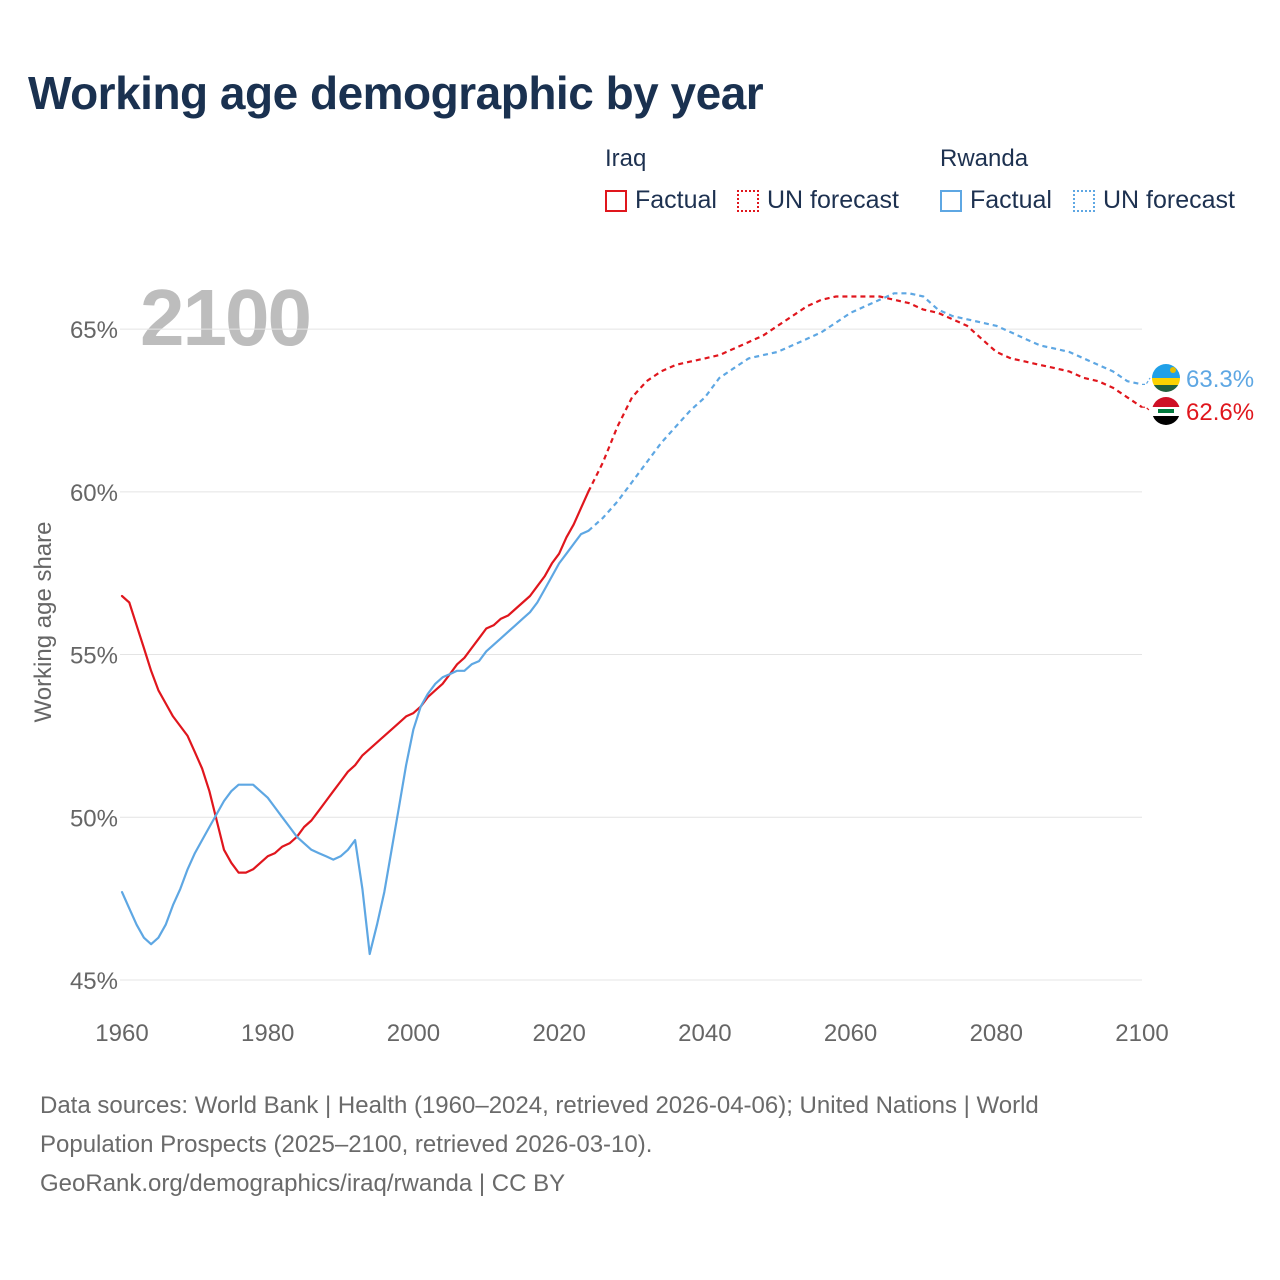 This screenshot has width=1280, height=1280. I want to click on x-tick-label: 1980, so click(267, 1033).